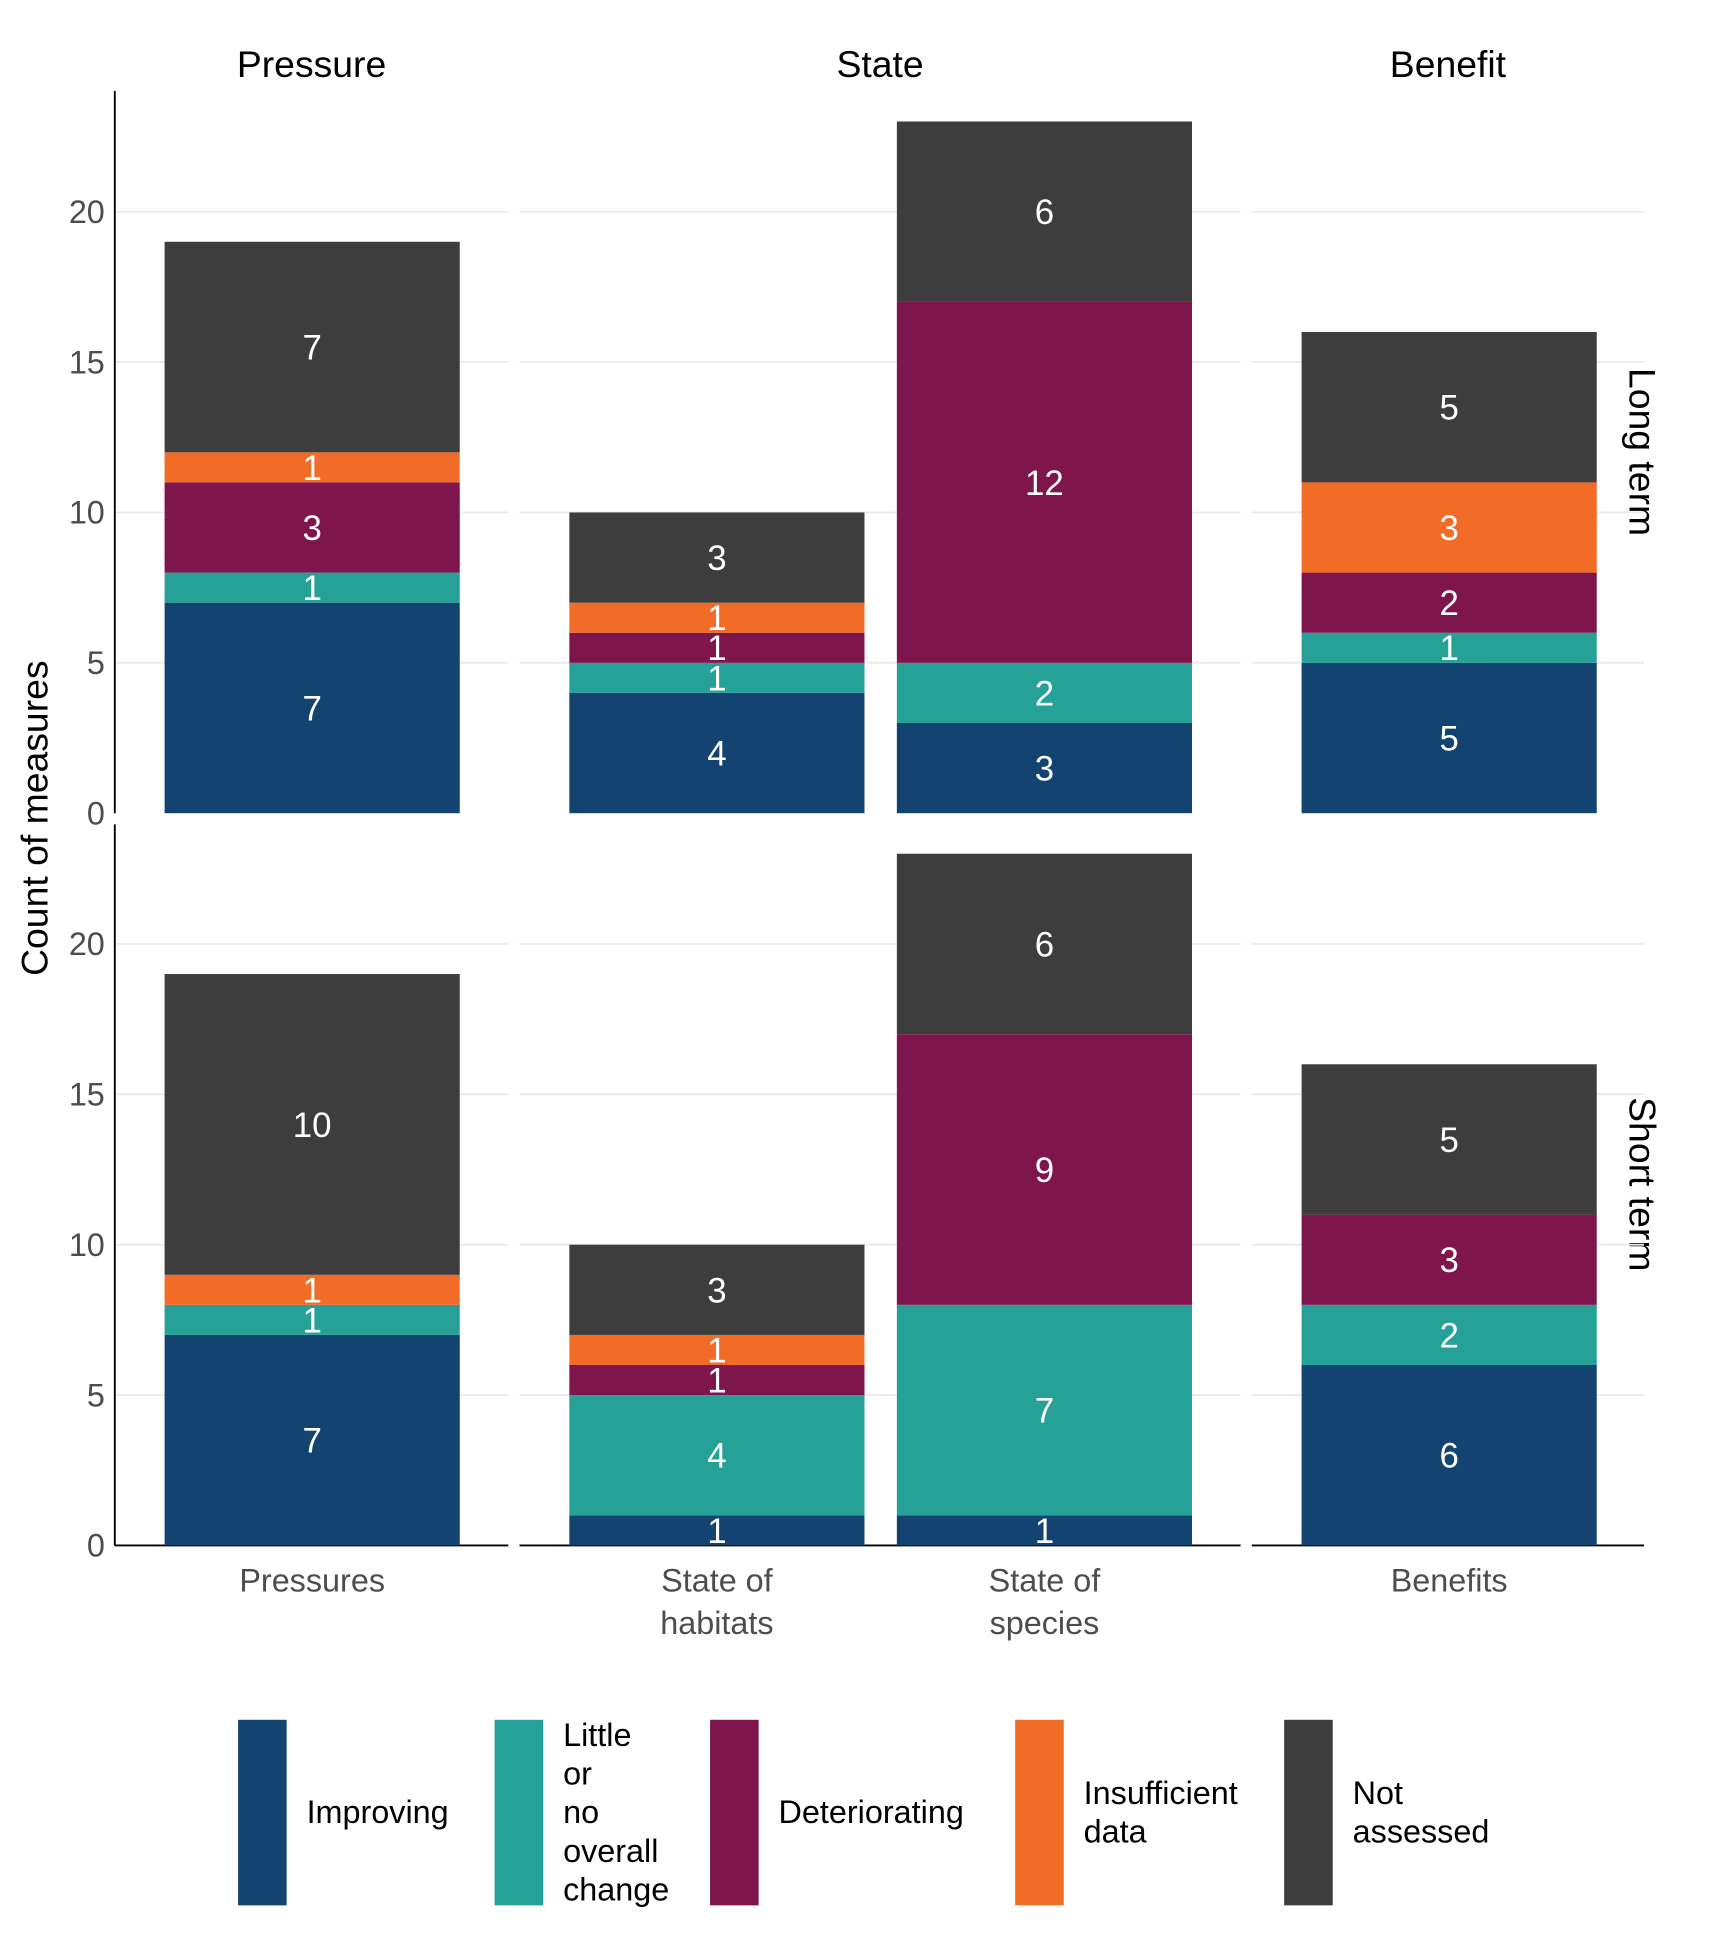 This screenshot has width=1719, height=1934. Describe the element at coordinates (610, 1851) in the screenshot. I see `legend-label: overall` at that location.